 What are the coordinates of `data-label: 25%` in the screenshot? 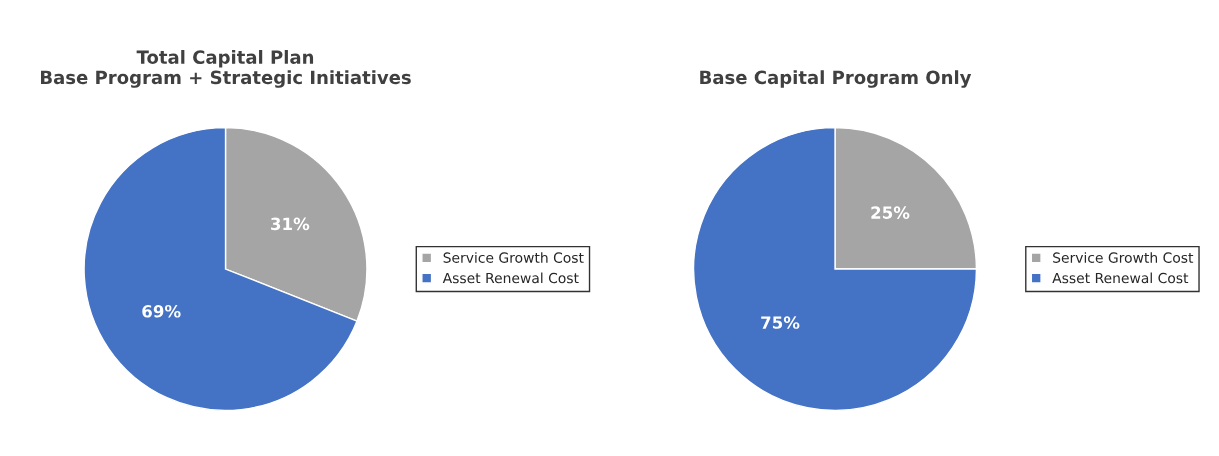 It's located at (890, 212).